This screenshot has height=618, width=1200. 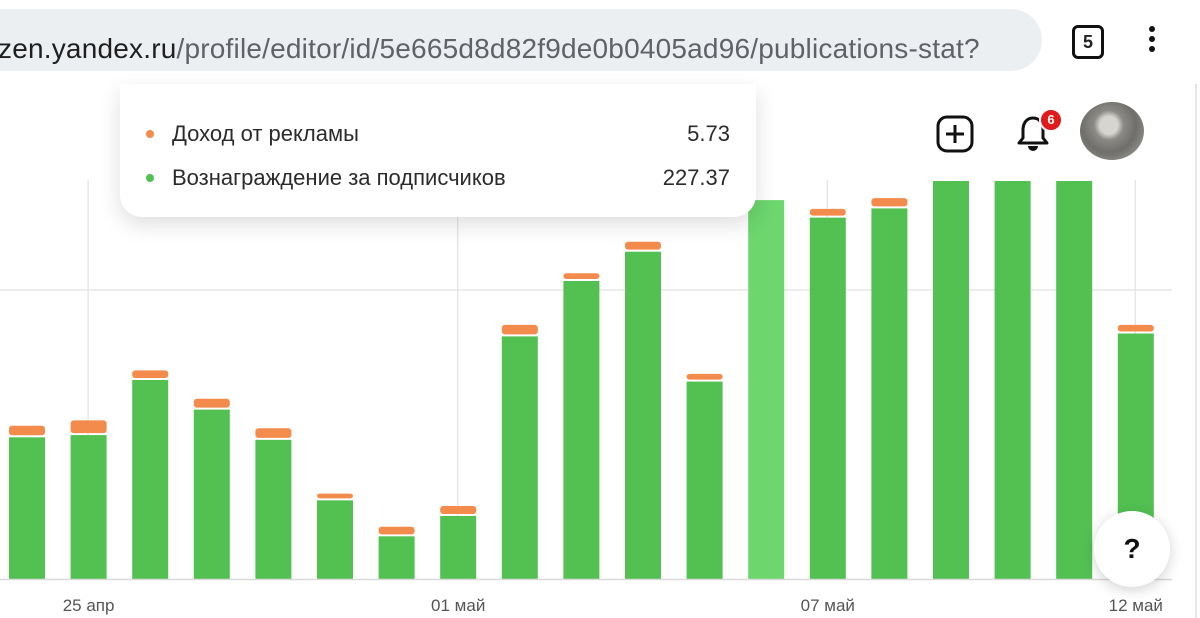 What do you see at coordinates (88, 48) in the screenshot?
I see `url-host: zen.yandex.ru` at bounding box center [88, 48].